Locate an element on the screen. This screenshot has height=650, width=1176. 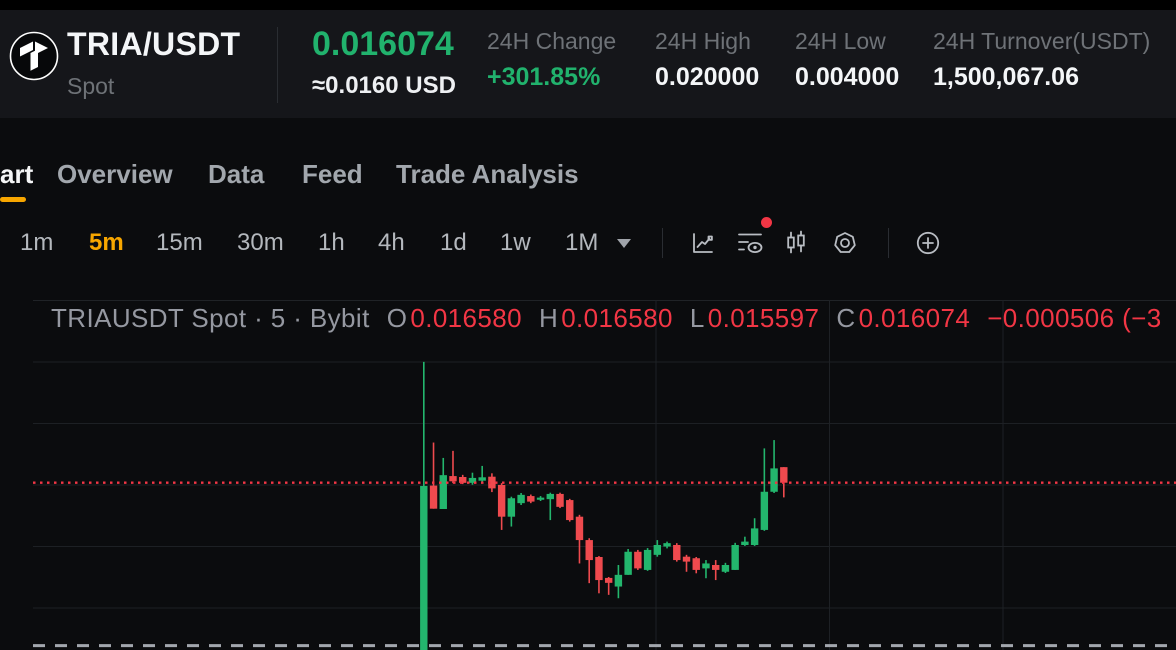
legend-ohlc-key: L is located at coordinates (697, 318).